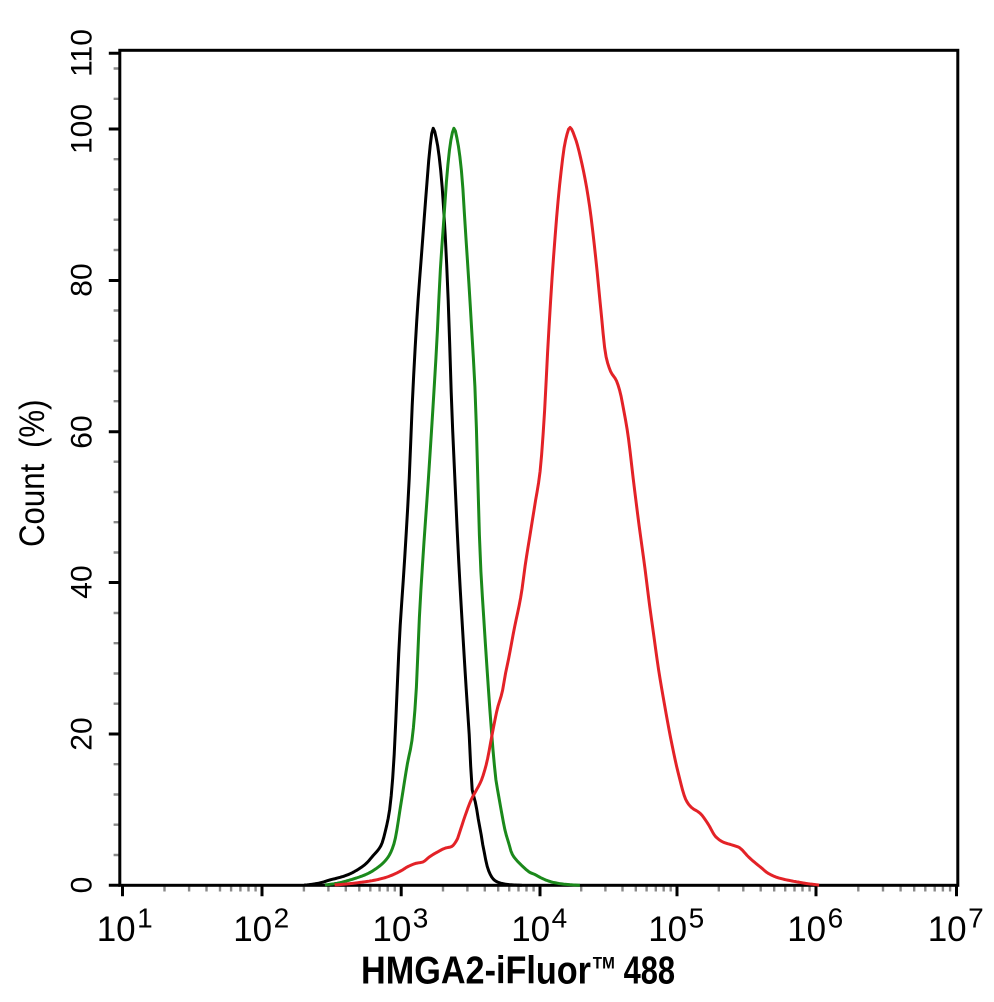 This screenshot has width=994, height=1002. What do you see at coordinates (82, 885) in the screenshot?
I see `svg-text: 0` at bounding box center [82, 885].